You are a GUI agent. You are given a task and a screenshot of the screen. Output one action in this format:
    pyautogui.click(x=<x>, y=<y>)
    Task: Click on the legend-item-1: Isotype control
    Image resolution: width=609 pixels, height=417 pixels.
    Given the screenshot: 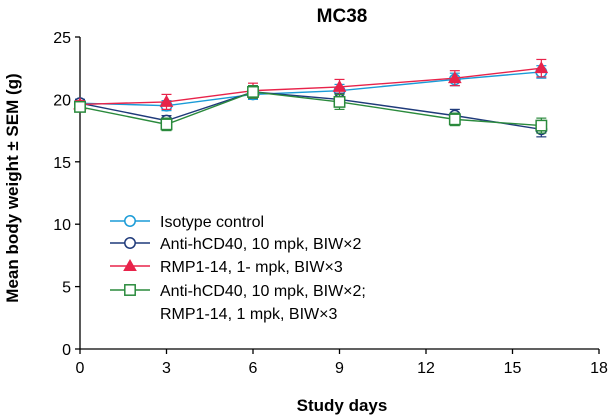 What is the action you would take?
    pyautogui.click(x=187, y=222)
    